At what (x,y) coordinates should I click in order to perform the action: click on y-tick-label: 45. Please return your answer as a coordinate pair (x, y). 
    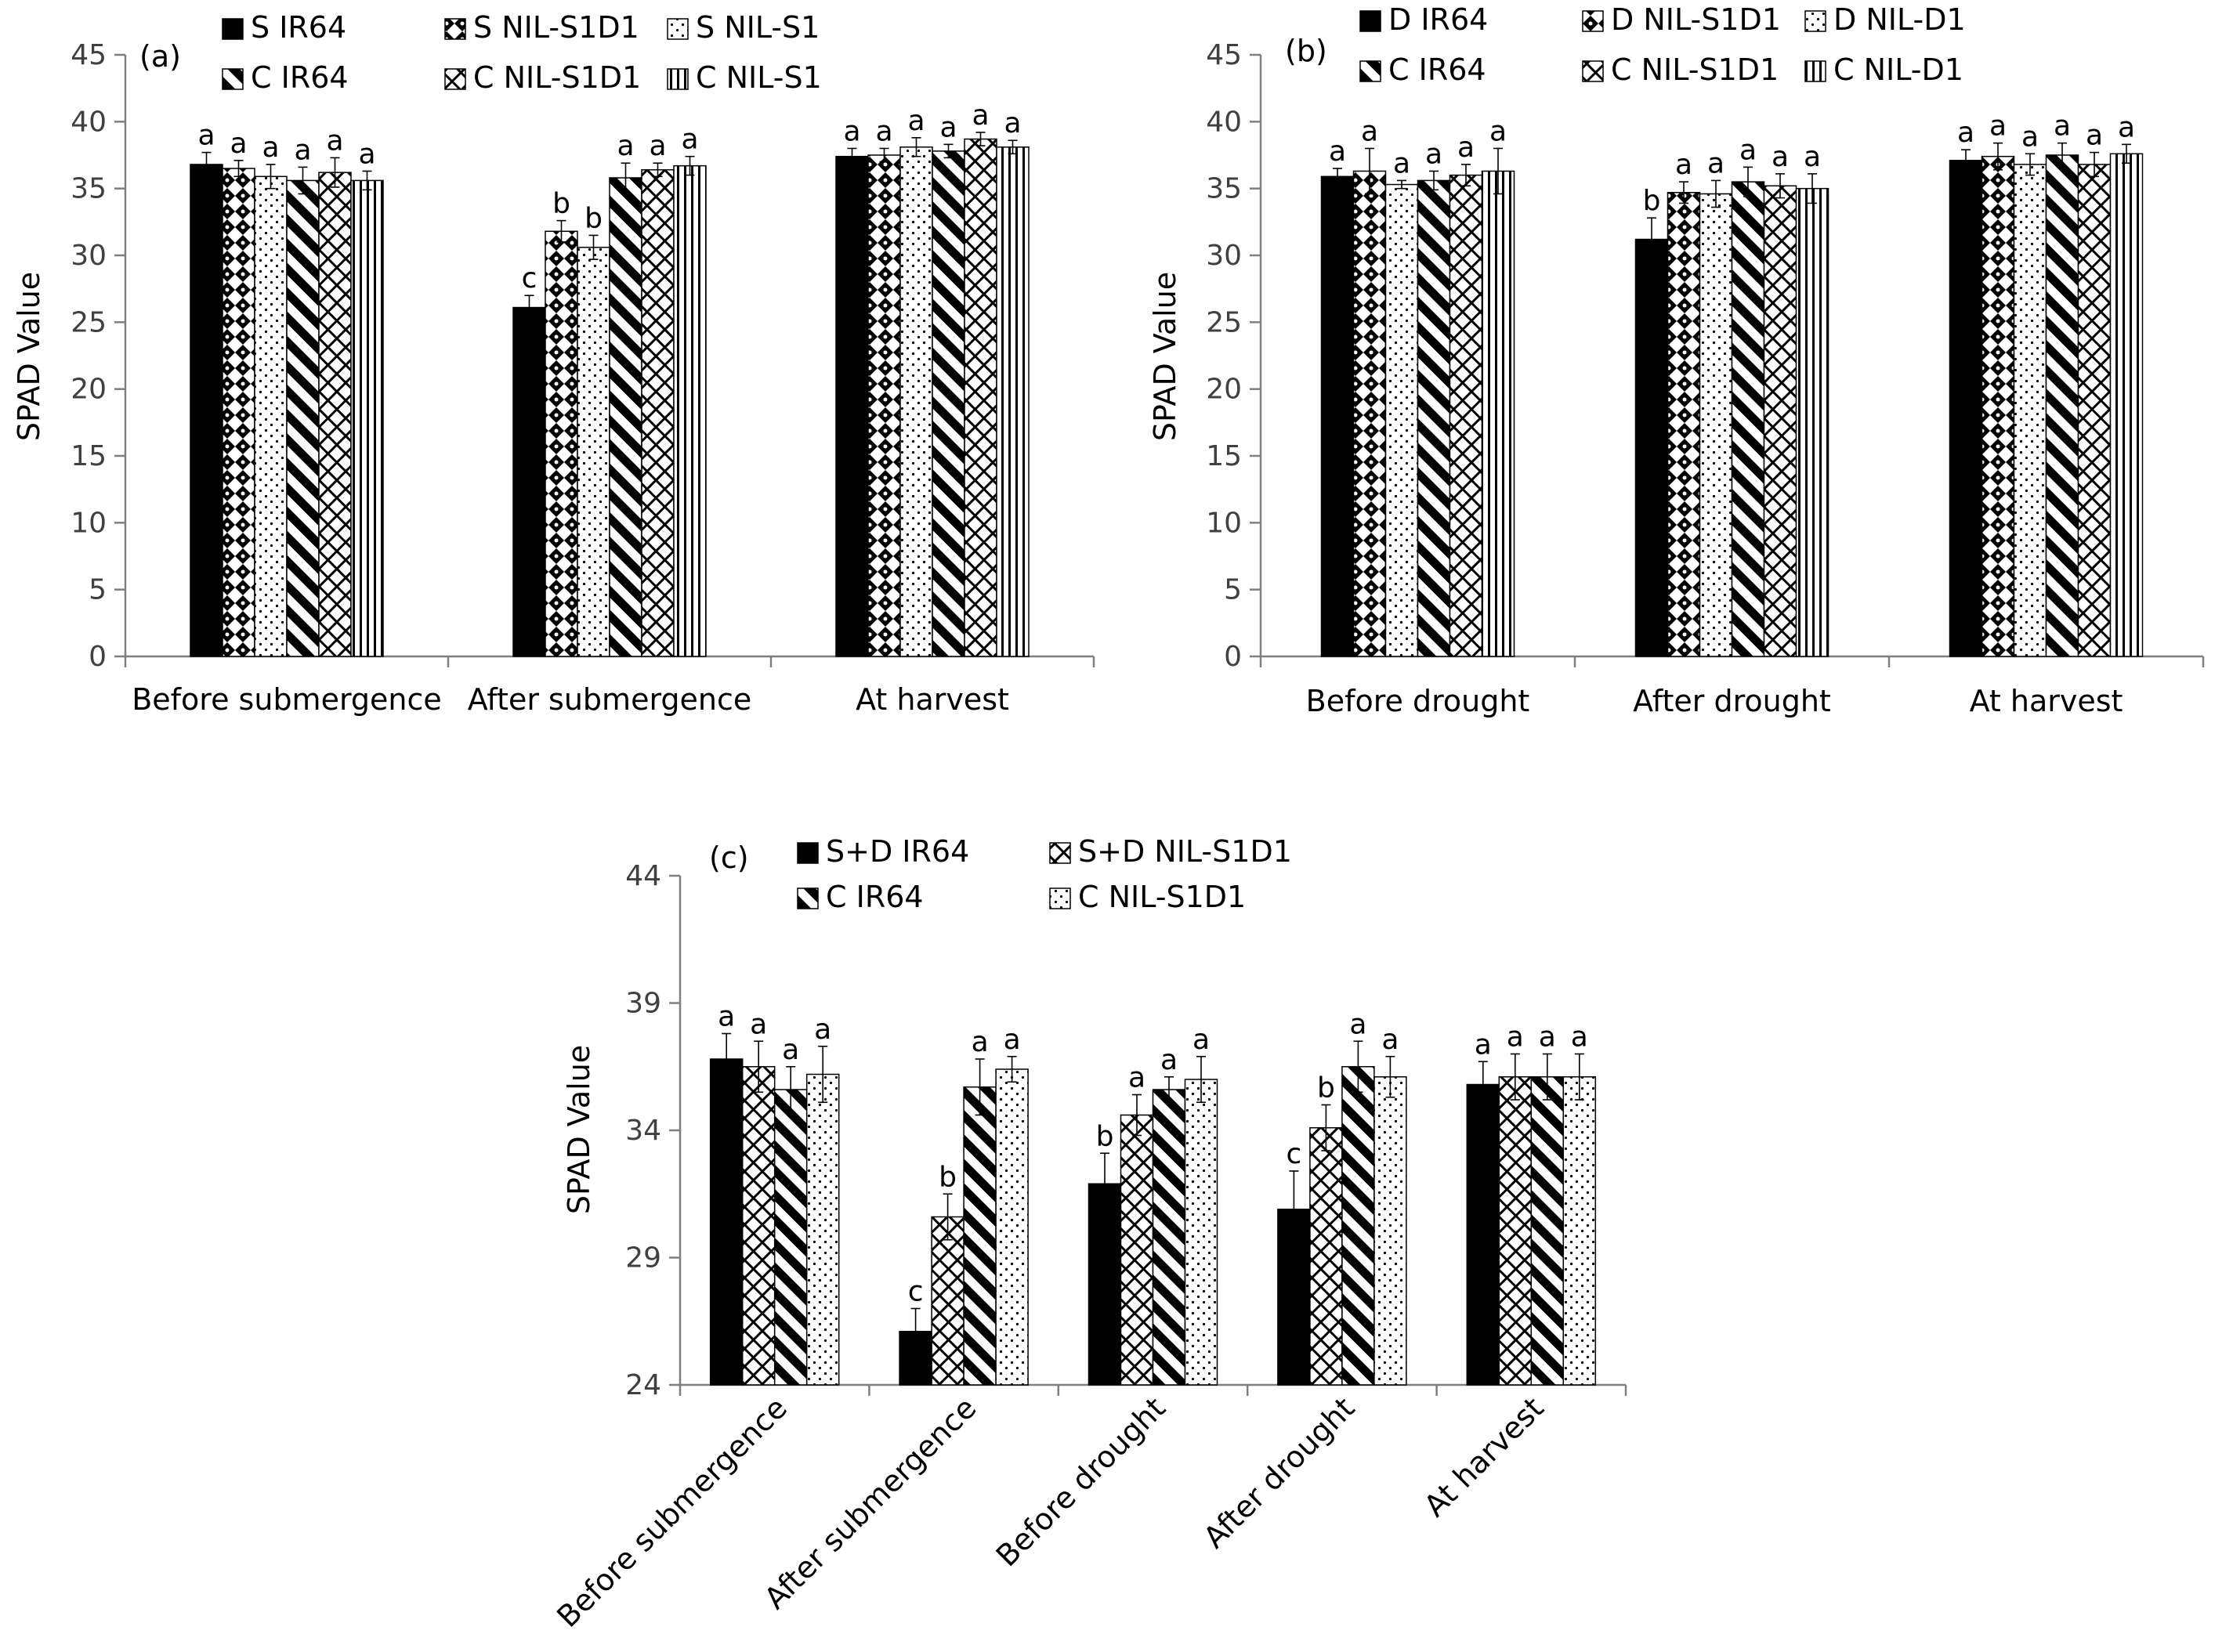
    Looking at the image, I should click on (89, 55).